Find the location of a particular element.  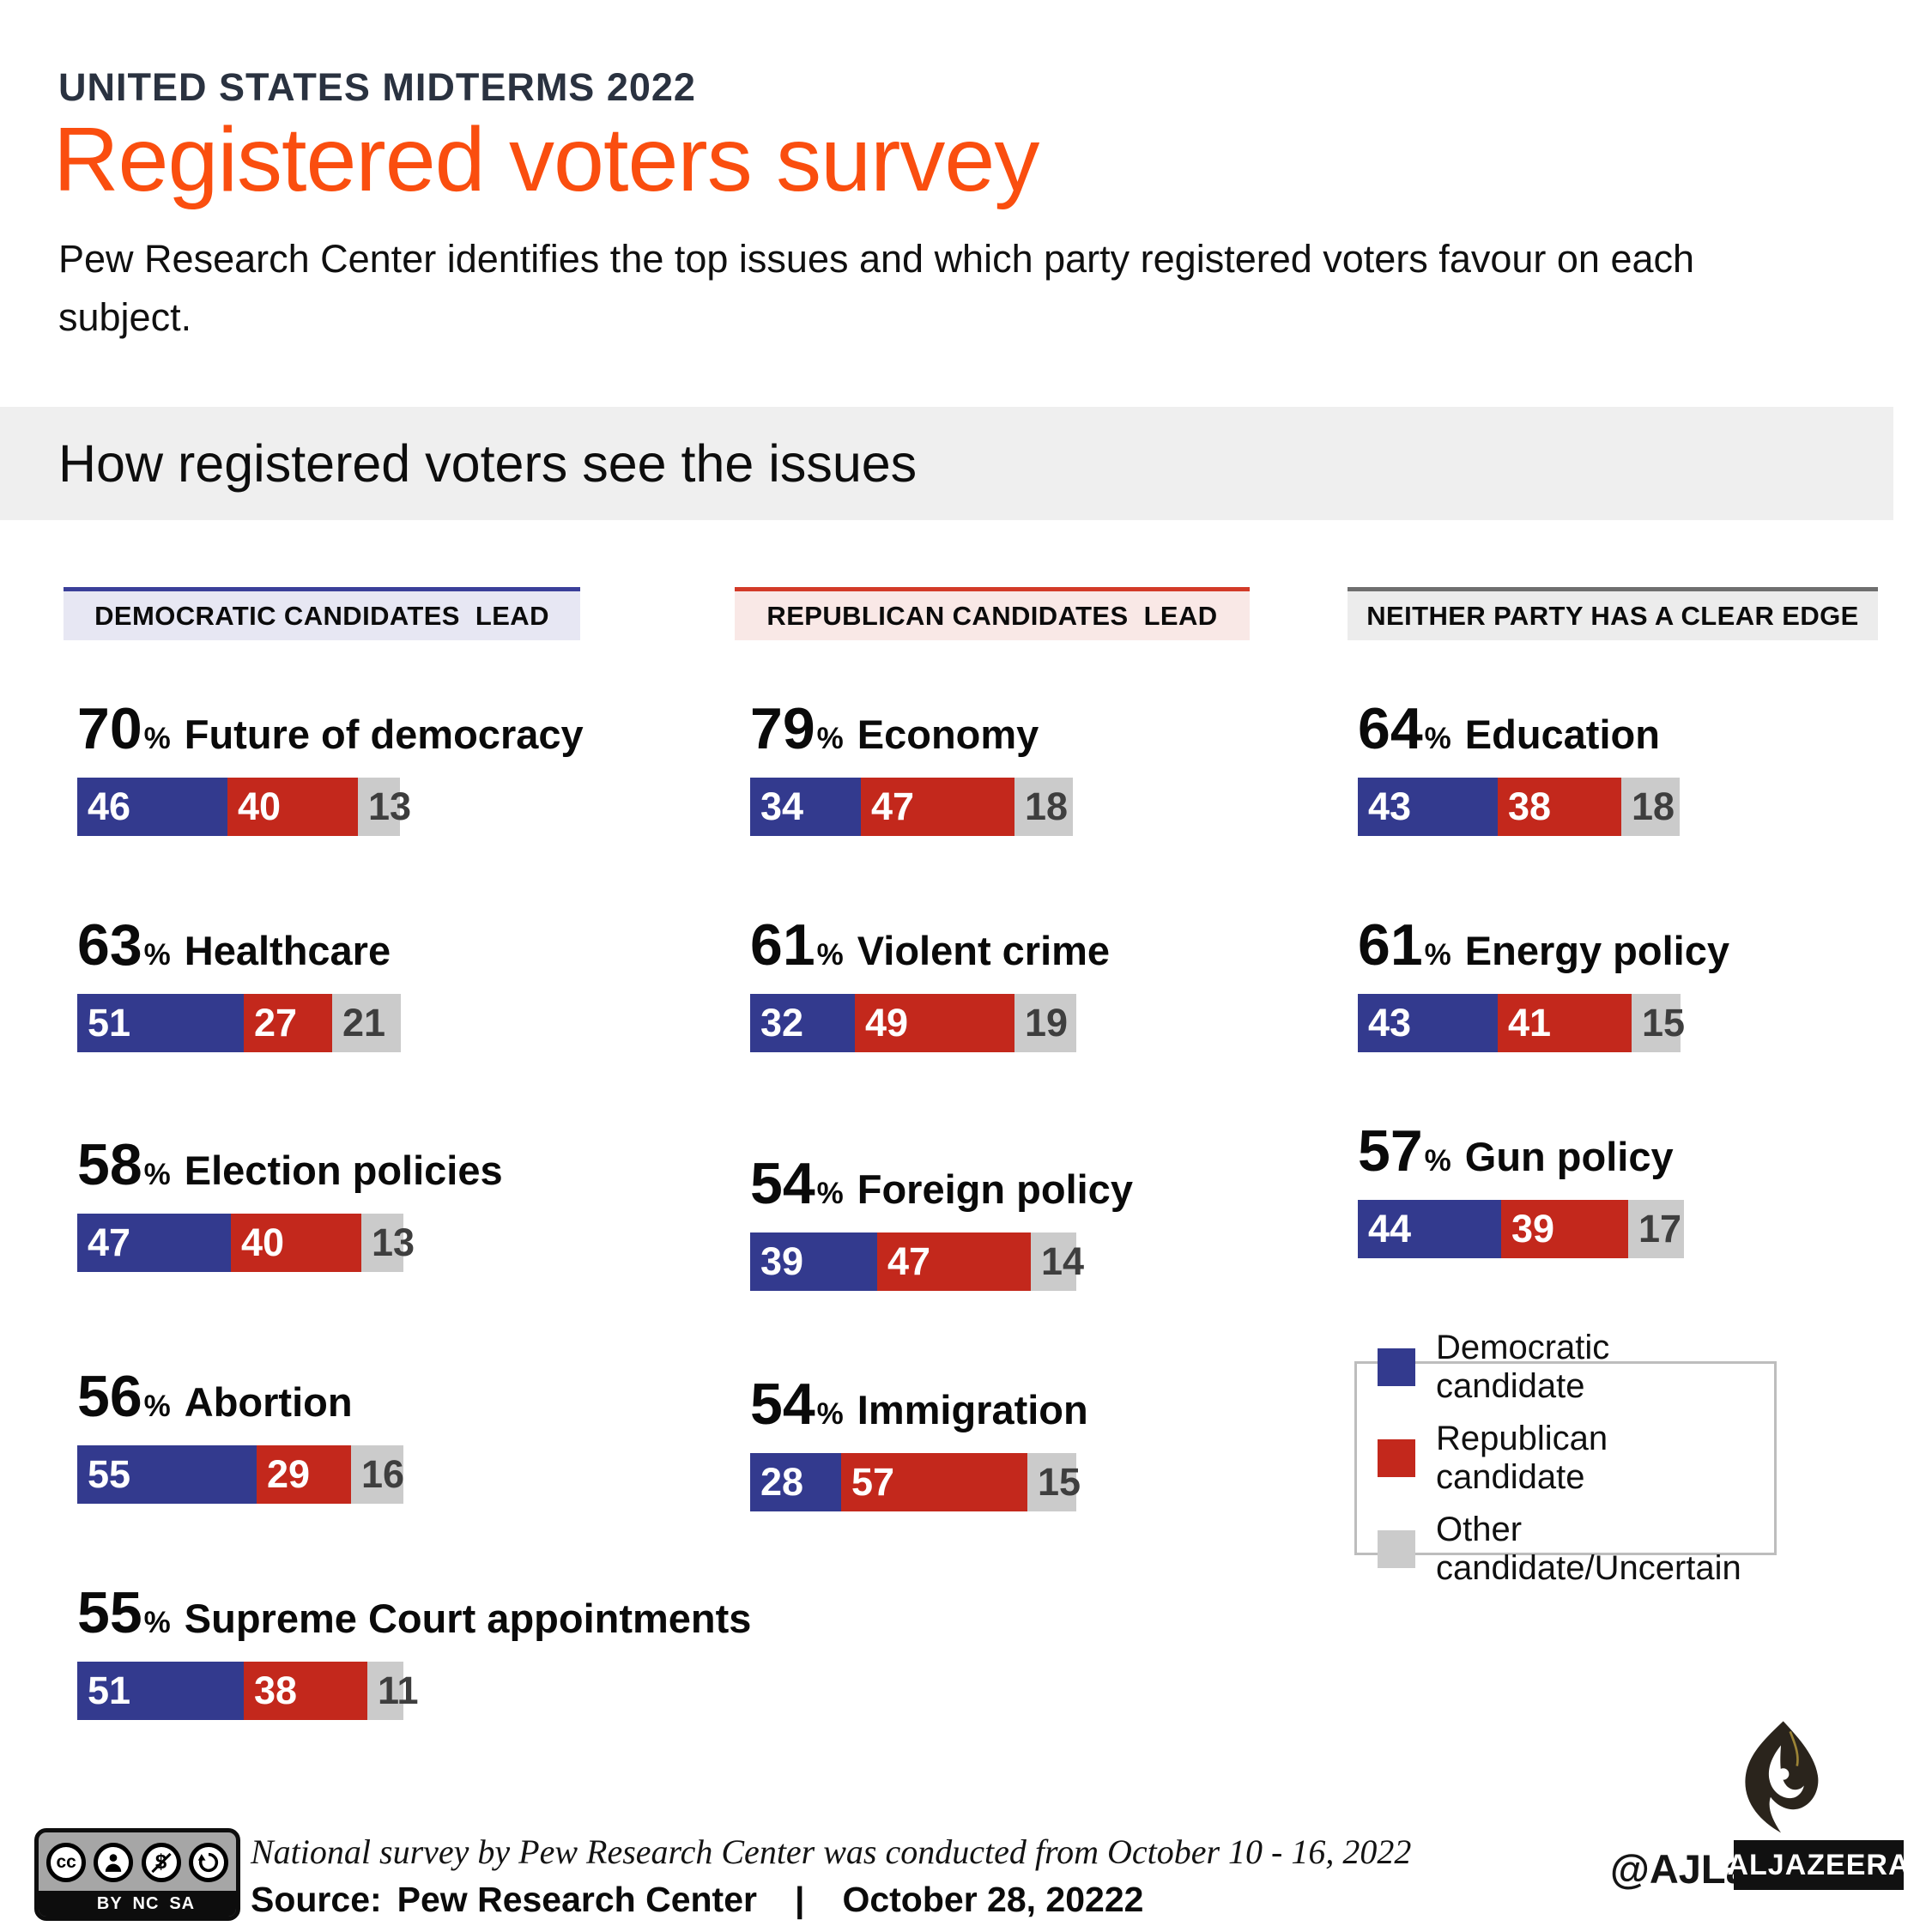

stacked-bar: 47 40 13 is located at coordinates (290, 1243).